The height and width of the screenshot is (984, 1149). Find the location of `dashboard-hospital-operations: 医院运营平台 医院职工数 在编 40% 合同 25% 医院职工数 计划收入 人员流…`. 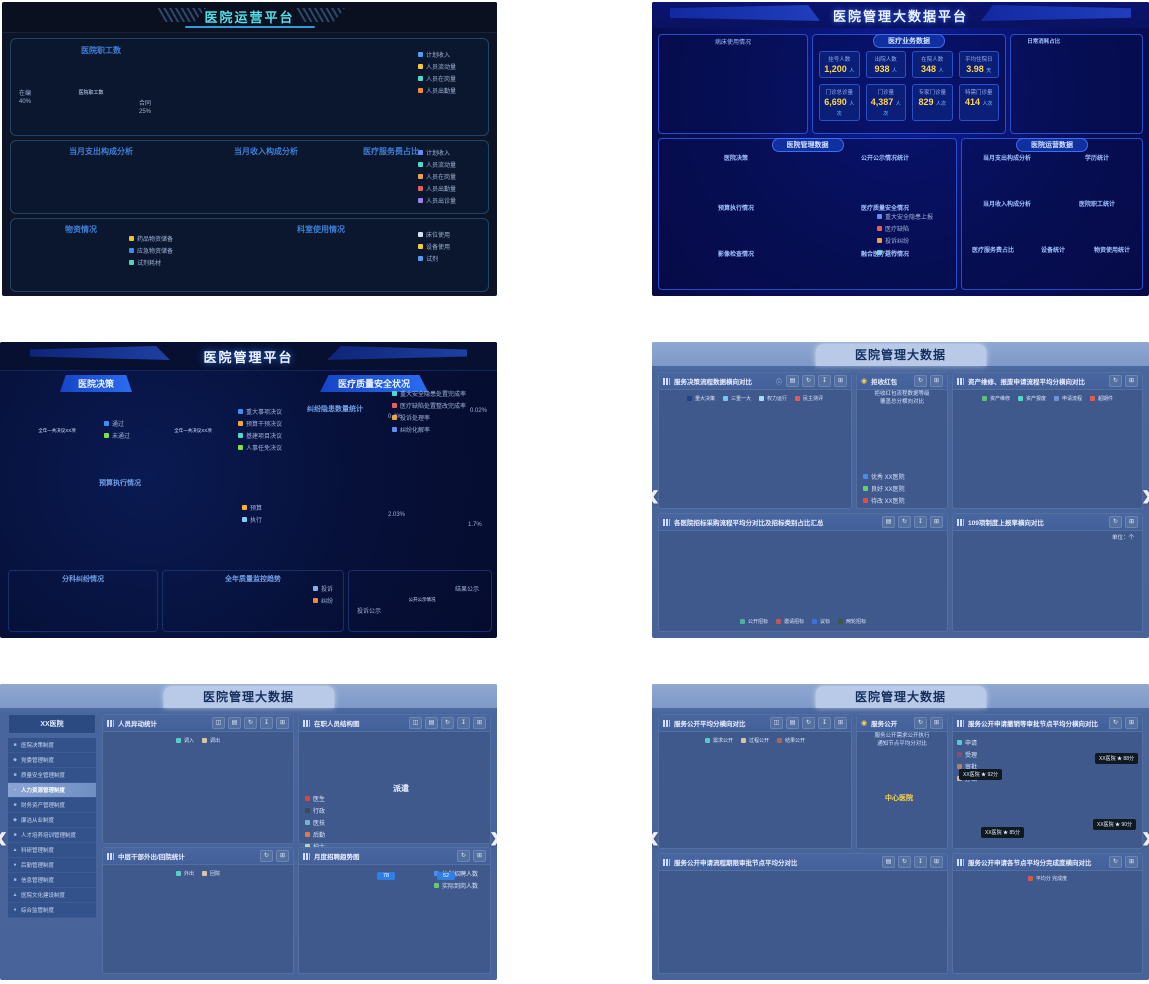

dashboard-hospital-operations: 医院运营平台 医院职工数 在编 40% 合同 25% 医院职工数 计划收入 人员流… is located at coordinates (249, 149).